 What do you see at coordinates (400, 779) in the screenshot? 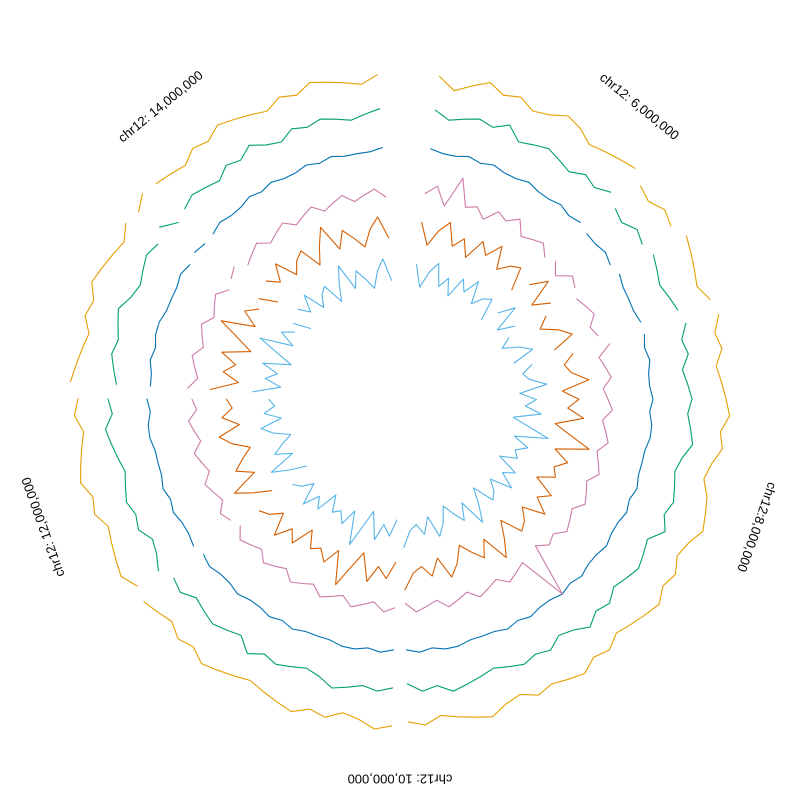
I see `position-label: chr12: 10,000,000` at bounding box center [400, 779].